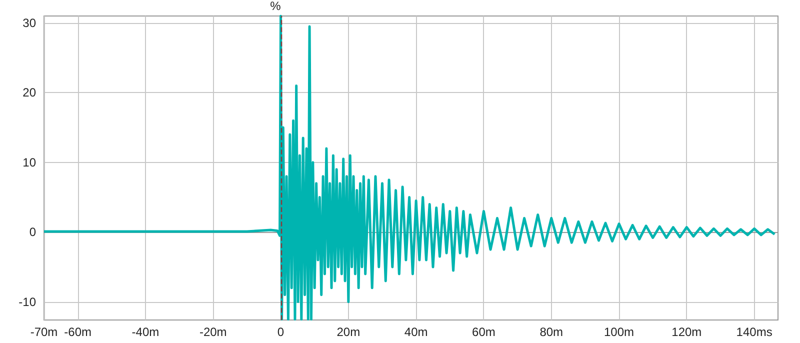 The width and height of the screenshot is (800, 343). What do you see at coordinates (32, 232) in the screenshot?
I see `y-tick-label: 0` at bounding box center [32, 232].